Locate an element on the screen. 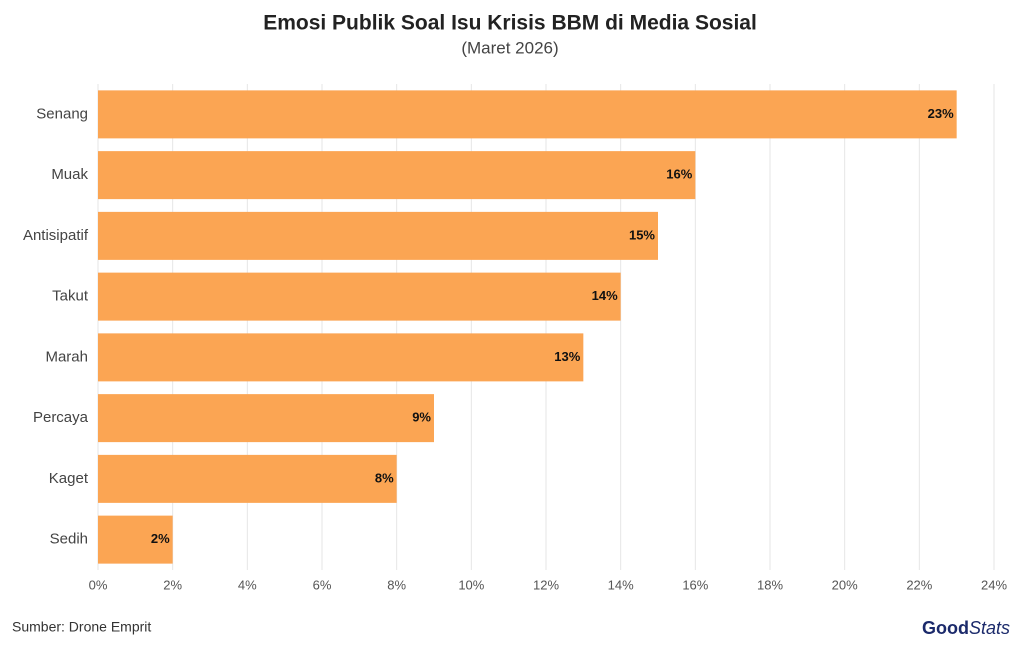 This screenshot has width=1020, height=650. x-tick-label: 20% is located at coordinates (845, 584).